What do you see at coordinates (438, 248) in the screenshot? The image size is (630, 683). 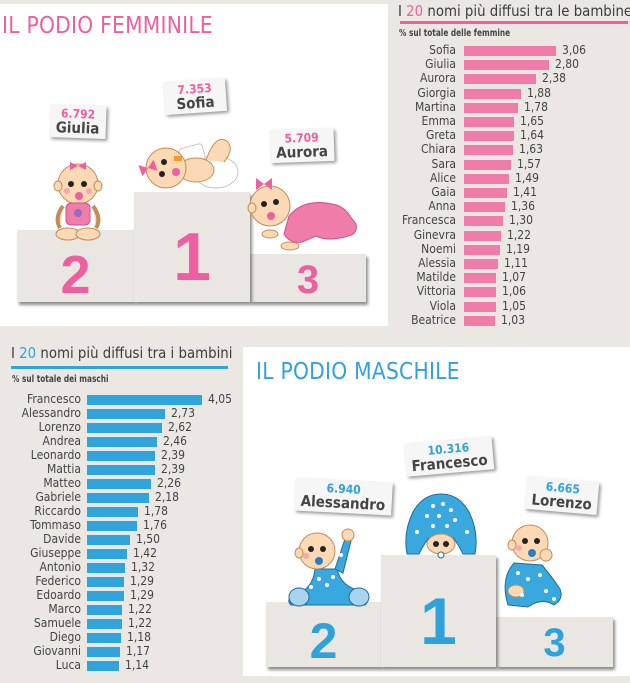 I see `row-name: Noemi` at bounding box center [438, 248].